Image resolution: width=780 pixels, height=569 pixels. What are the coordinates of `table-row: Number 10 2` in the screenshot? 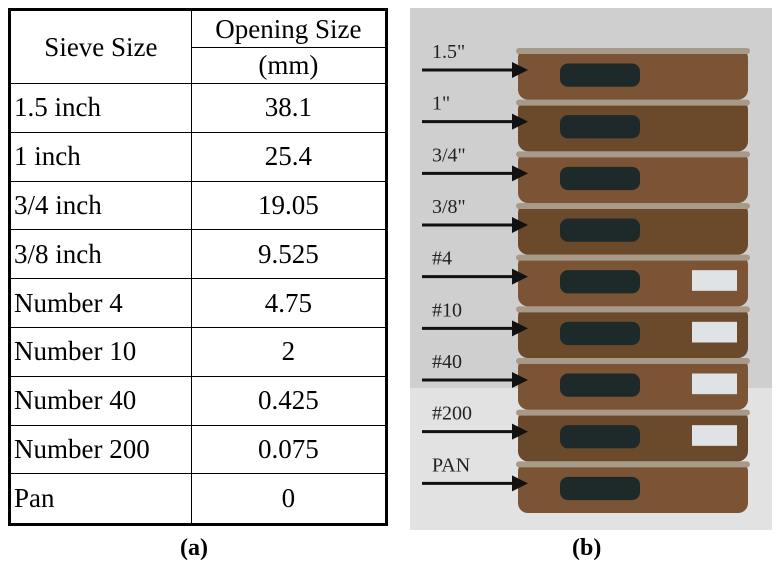 It's located at (198, 351).